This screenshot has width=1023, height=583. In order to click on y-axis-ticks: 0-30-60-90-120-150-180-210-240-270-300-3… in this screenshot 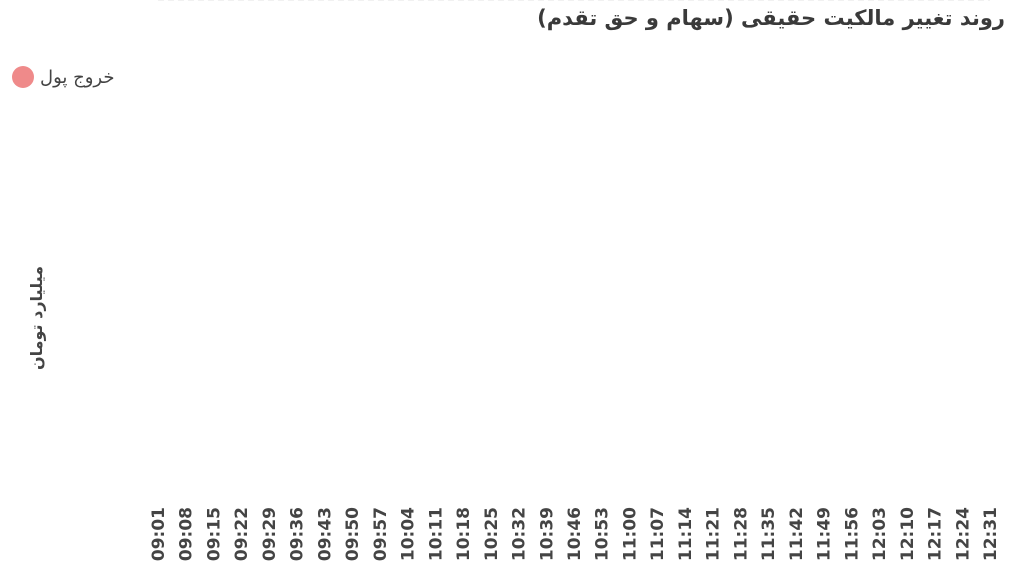, I will do `click(104, 2)`.